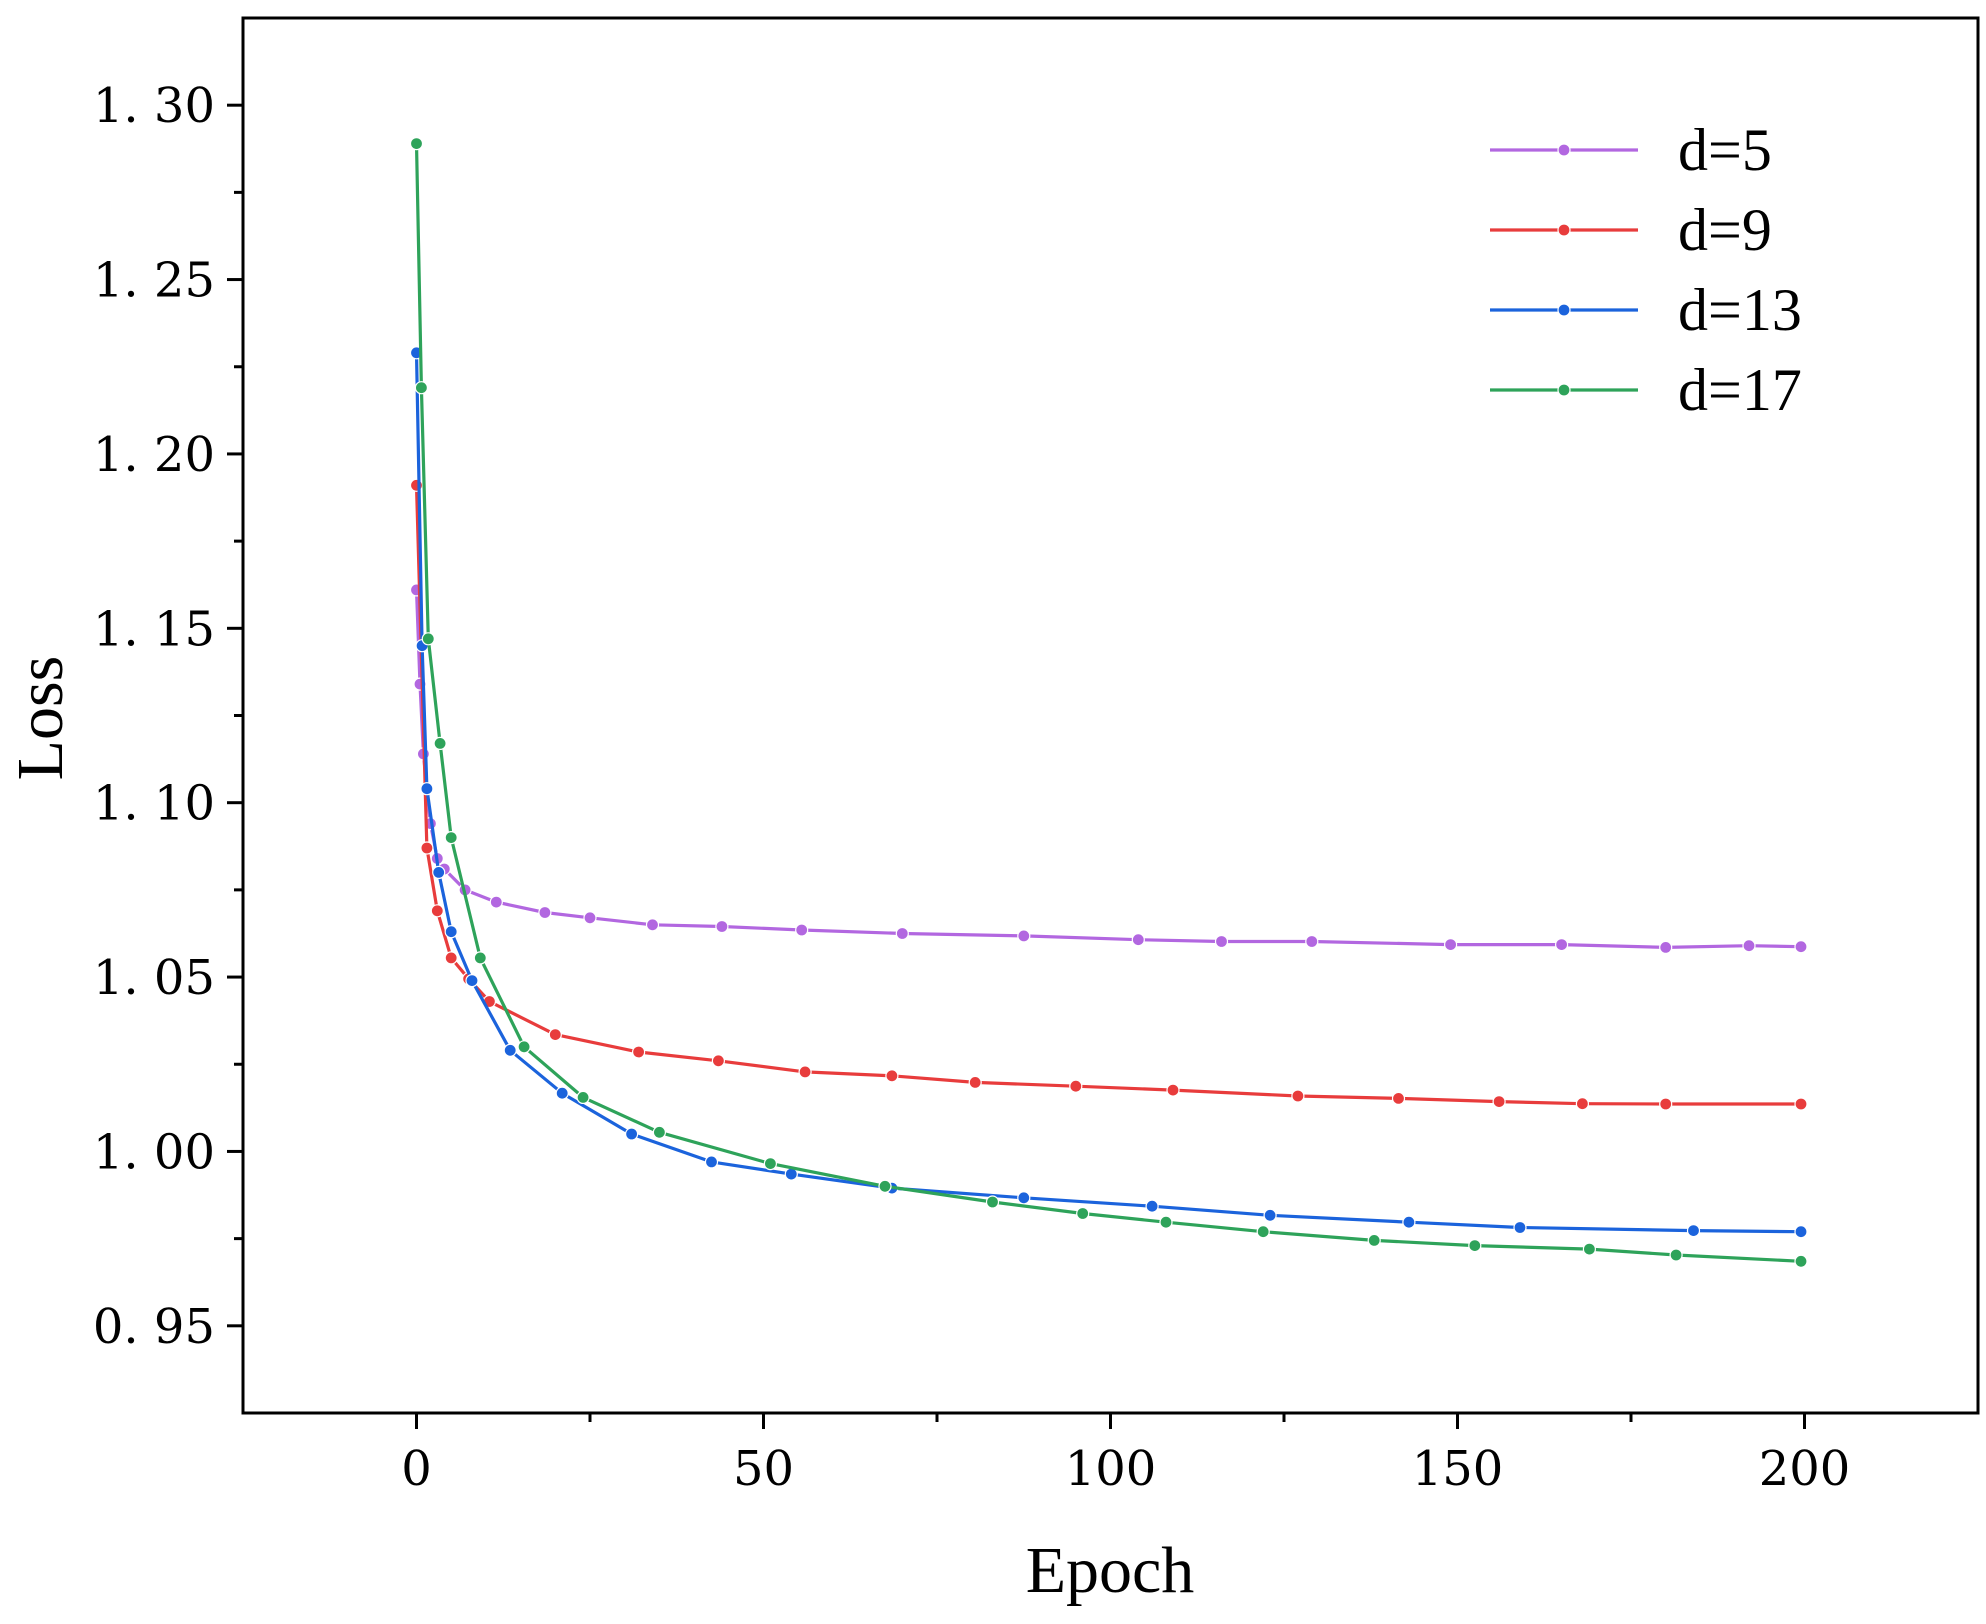 Image resolution: width=1986 pixels, height=1624 pixels. Describe the element at coordinates (1631, 150) in the screenshot. I see `legend-item: d=5` at that location.